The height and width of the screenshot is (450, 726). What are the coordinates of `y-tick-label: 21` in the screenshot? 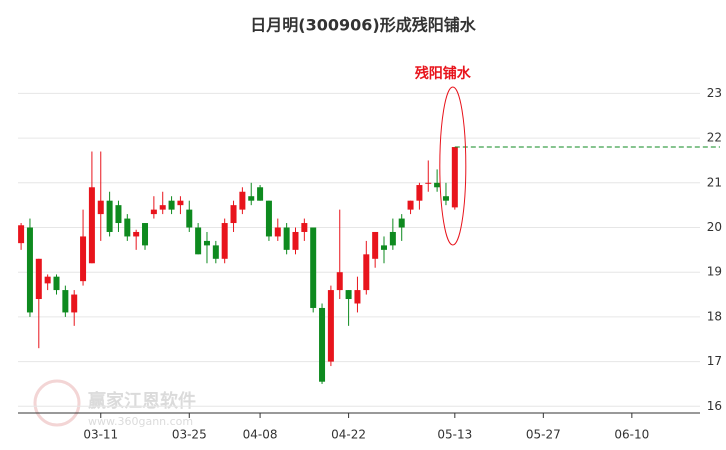 It's located at (714, 182).